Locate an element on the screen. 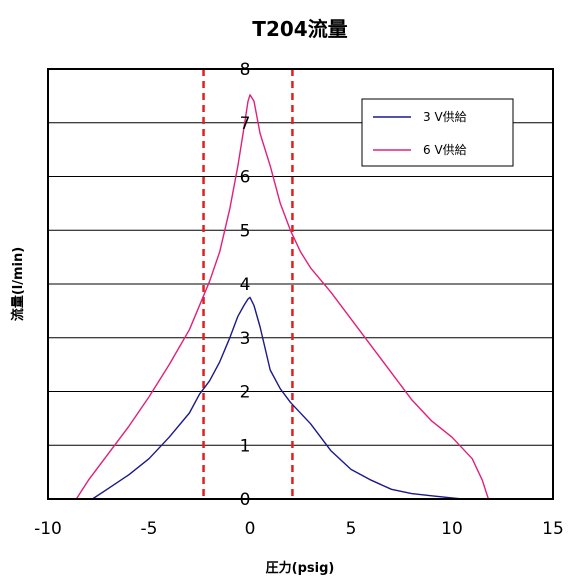 The width and height of the screenshot is (574, 579). x-tick-label: -5 is located at coordinates (149, 529).